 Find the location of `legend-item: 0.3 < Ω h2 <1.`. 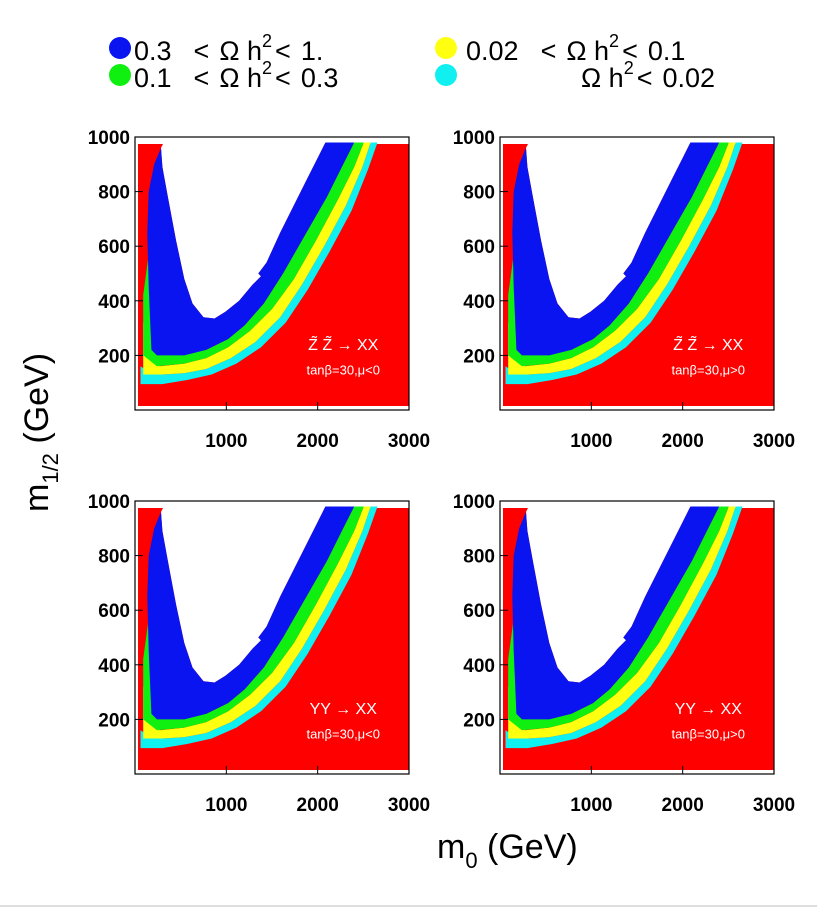

legend-item: 0.3 < Ω h2 <1. is located at coordinates (216, 48).